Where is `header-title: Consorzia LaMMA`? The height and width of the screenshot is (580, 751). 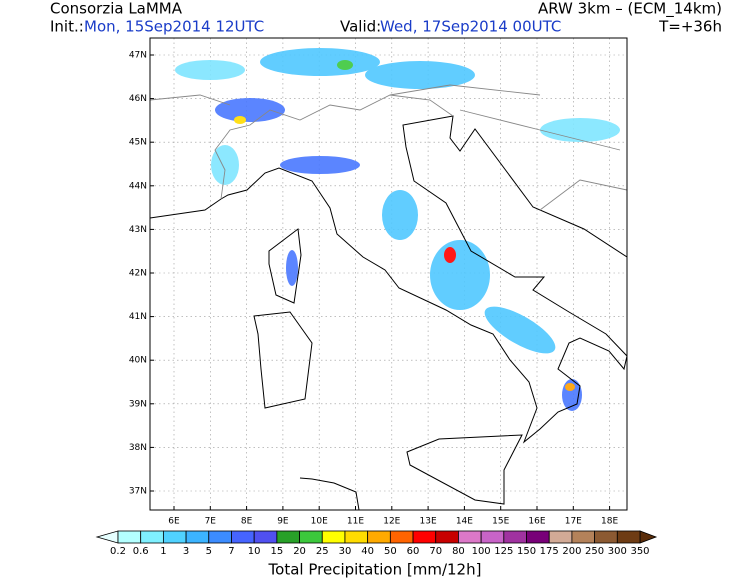 header-title: Consorzia LaMMA is located at coordinates (116, 9).